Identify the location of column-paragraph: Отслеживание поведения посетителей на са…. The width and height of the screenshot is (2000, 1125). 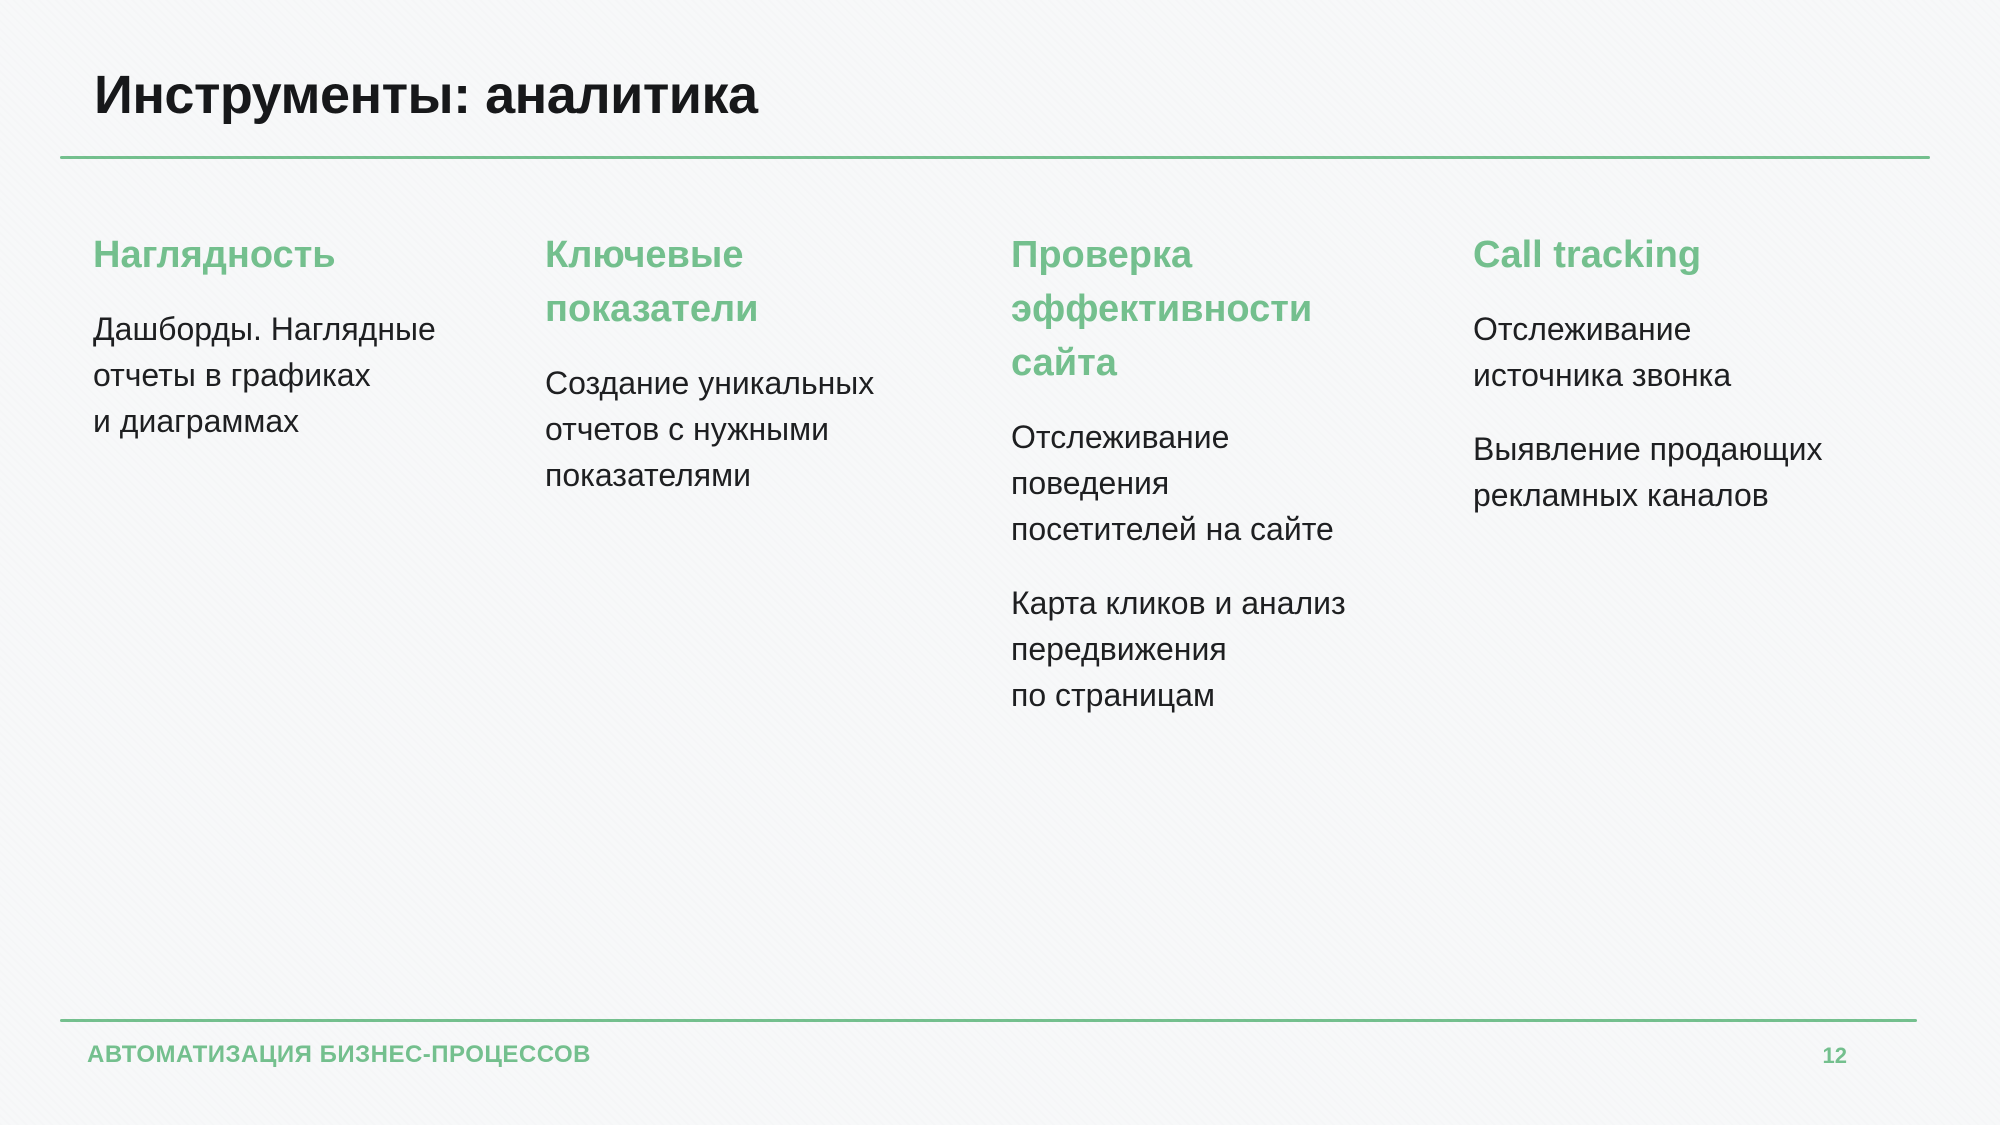
(1172, 483).